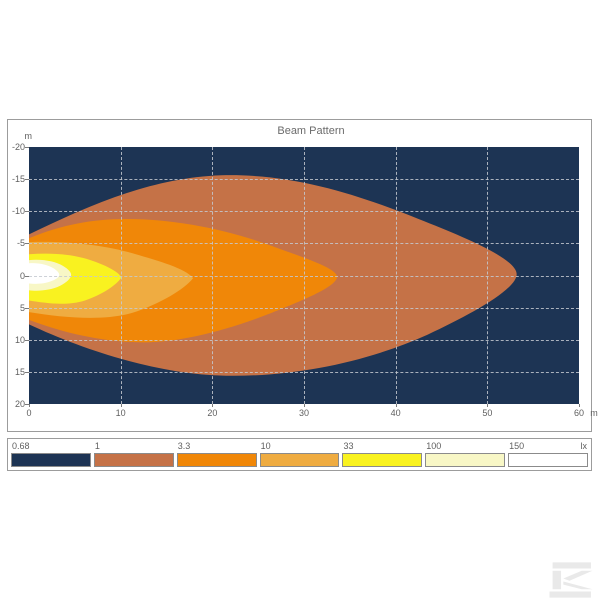 The height and width of the screenshot is (600, 600). I want to click on legend-entry-label: 0.68, so click(21, 446).